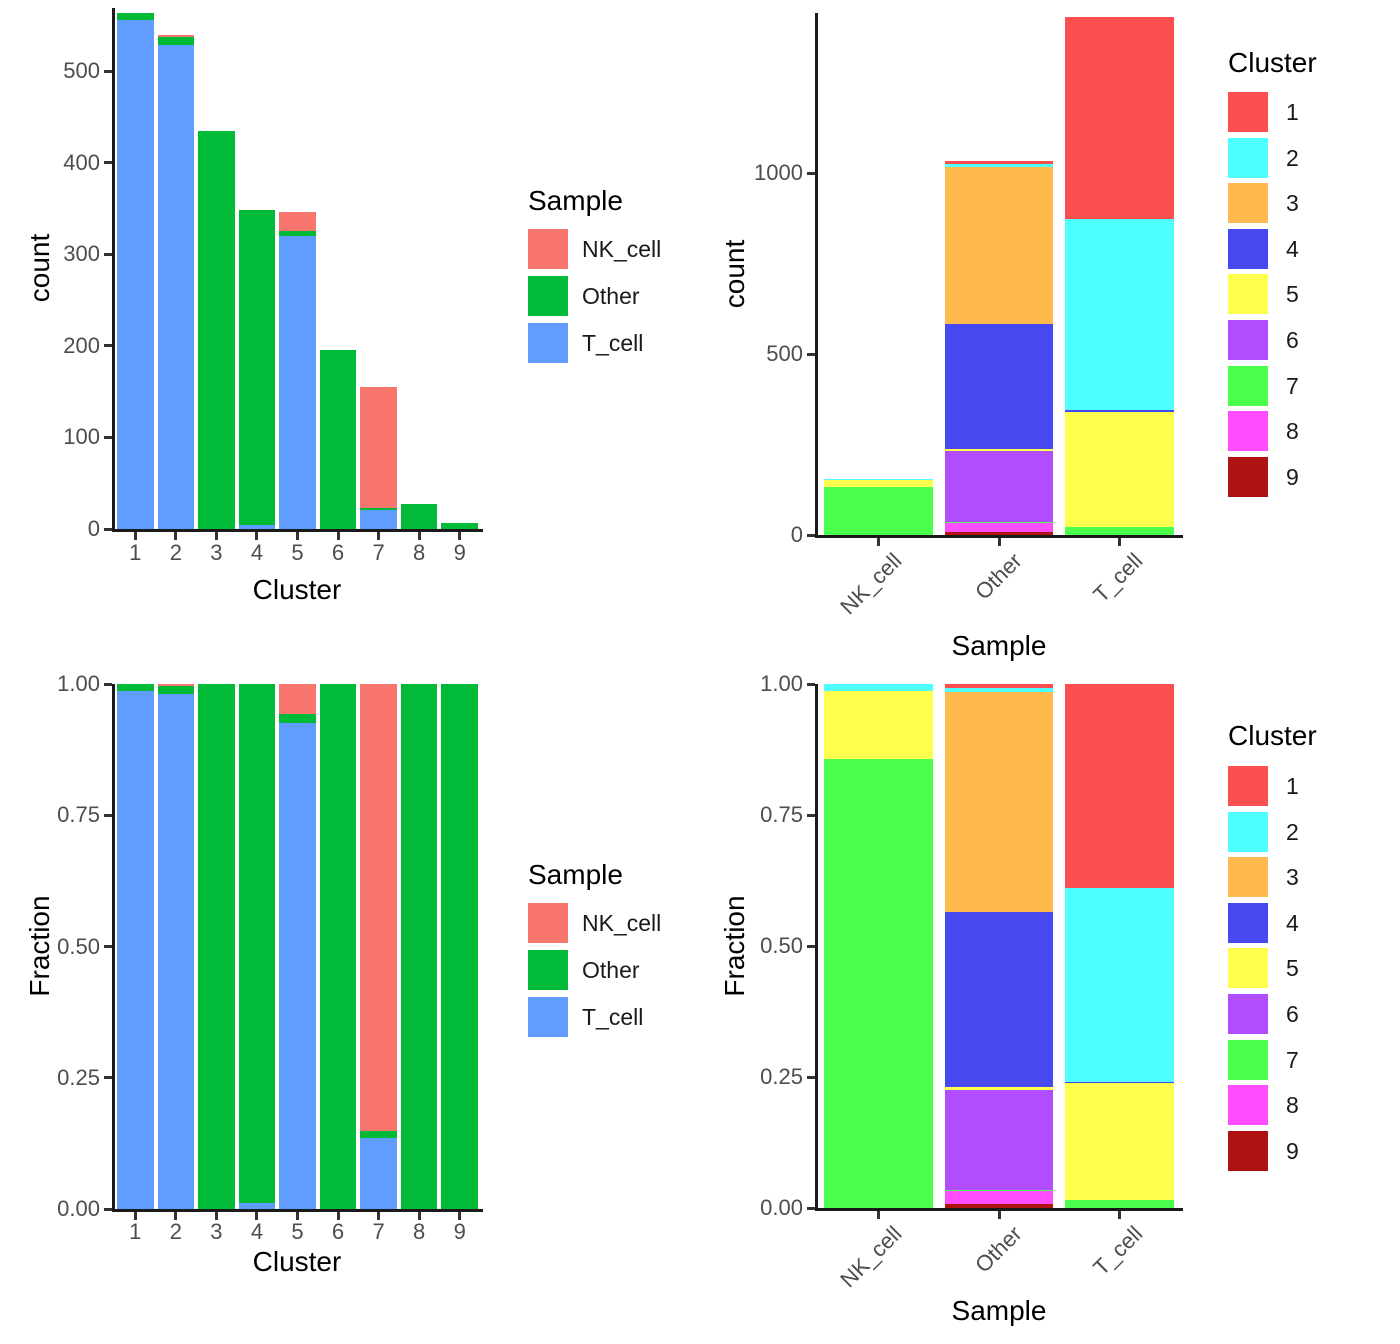 This screenshot has width=1400, height=1344. Describe the element at coordinates (1292, 831) in the screenshot. I see `legend-label: 2` at that location.